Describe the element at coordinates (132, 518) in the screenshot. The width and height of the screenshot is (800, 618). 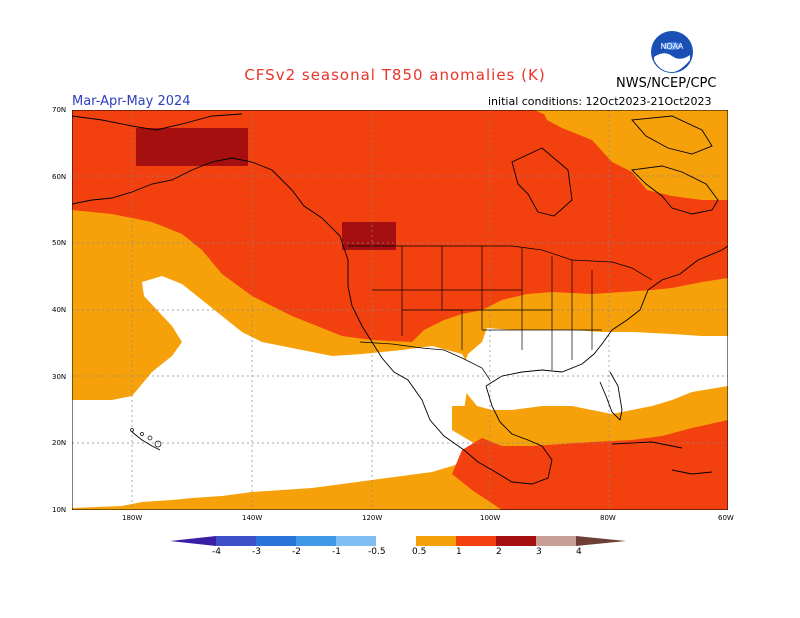
I see `lon-label-180w: 180W` at that location.